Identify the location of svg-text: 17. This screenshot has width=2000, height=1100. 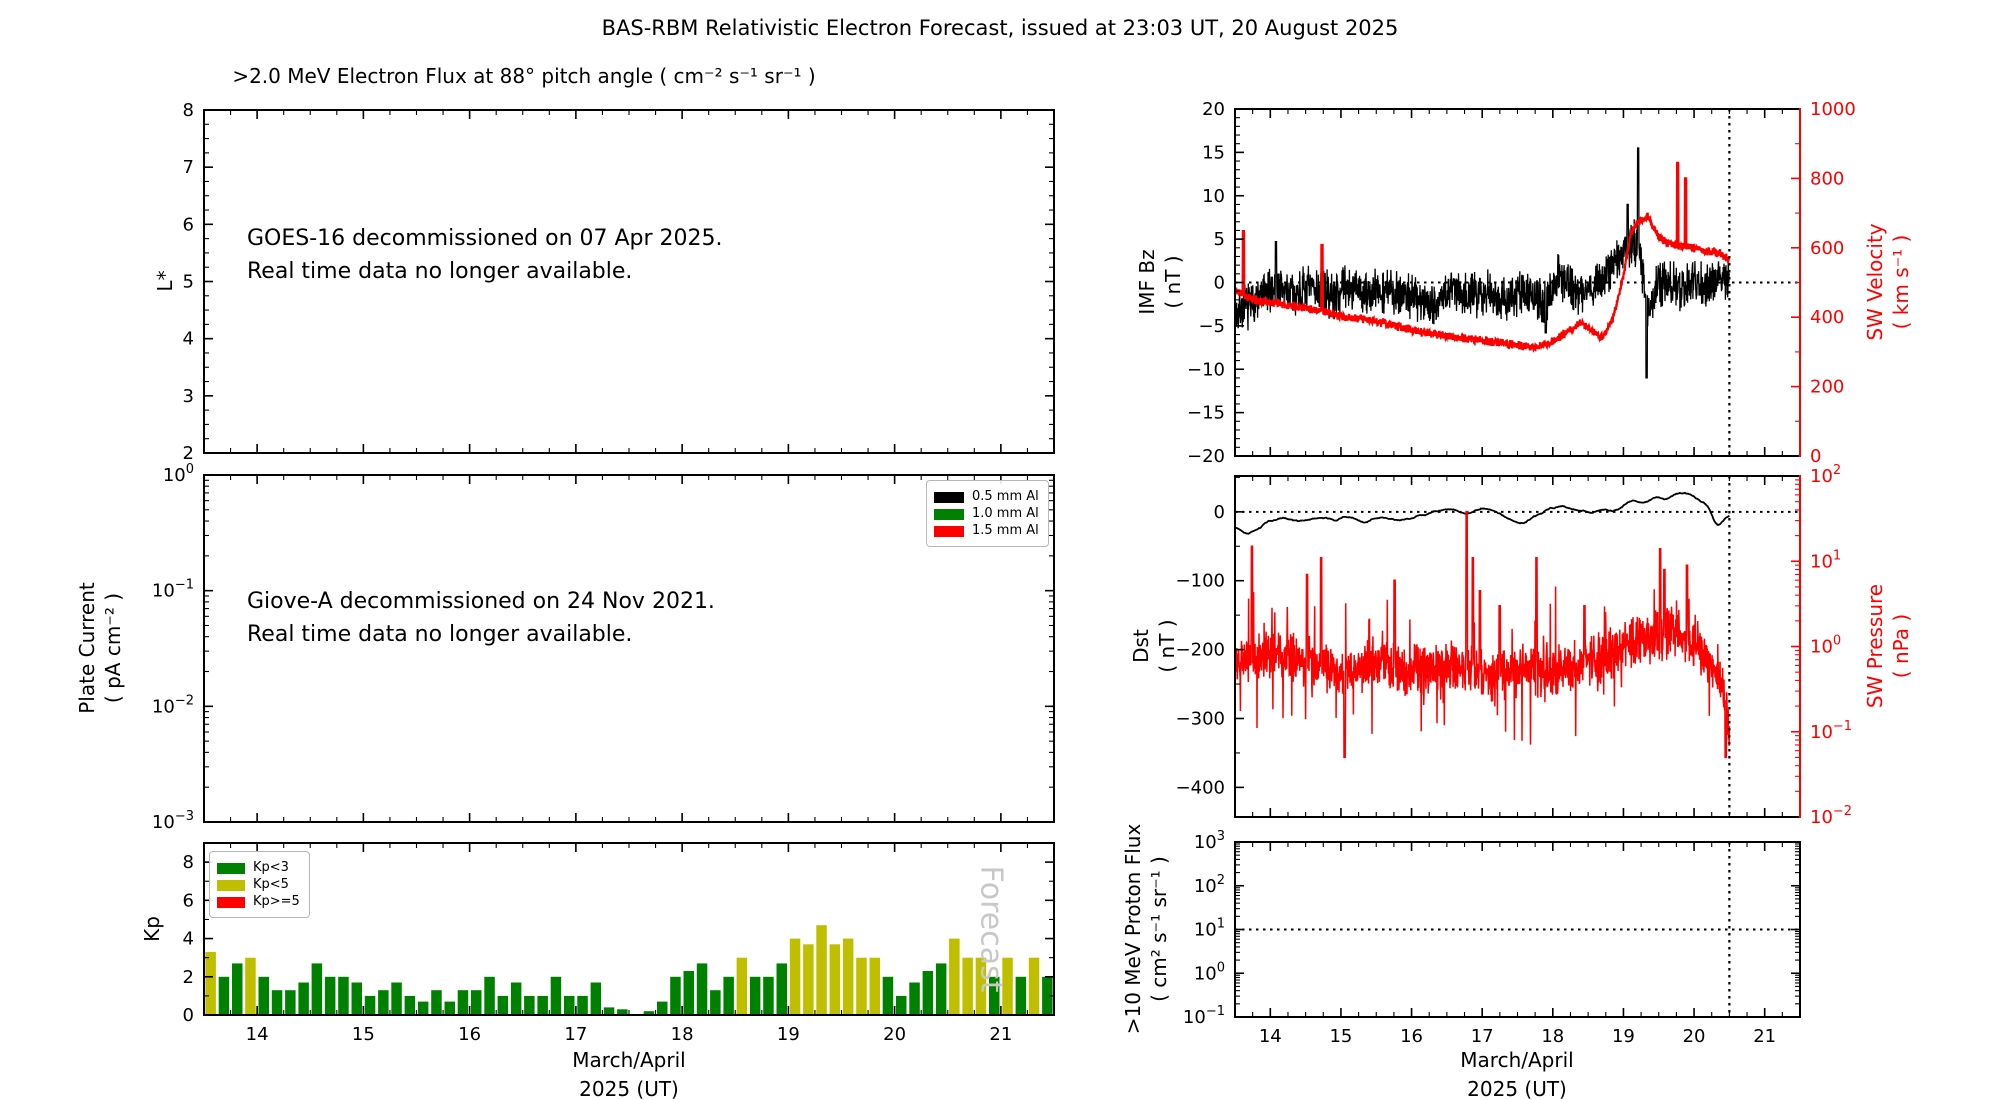
(575, 1034).